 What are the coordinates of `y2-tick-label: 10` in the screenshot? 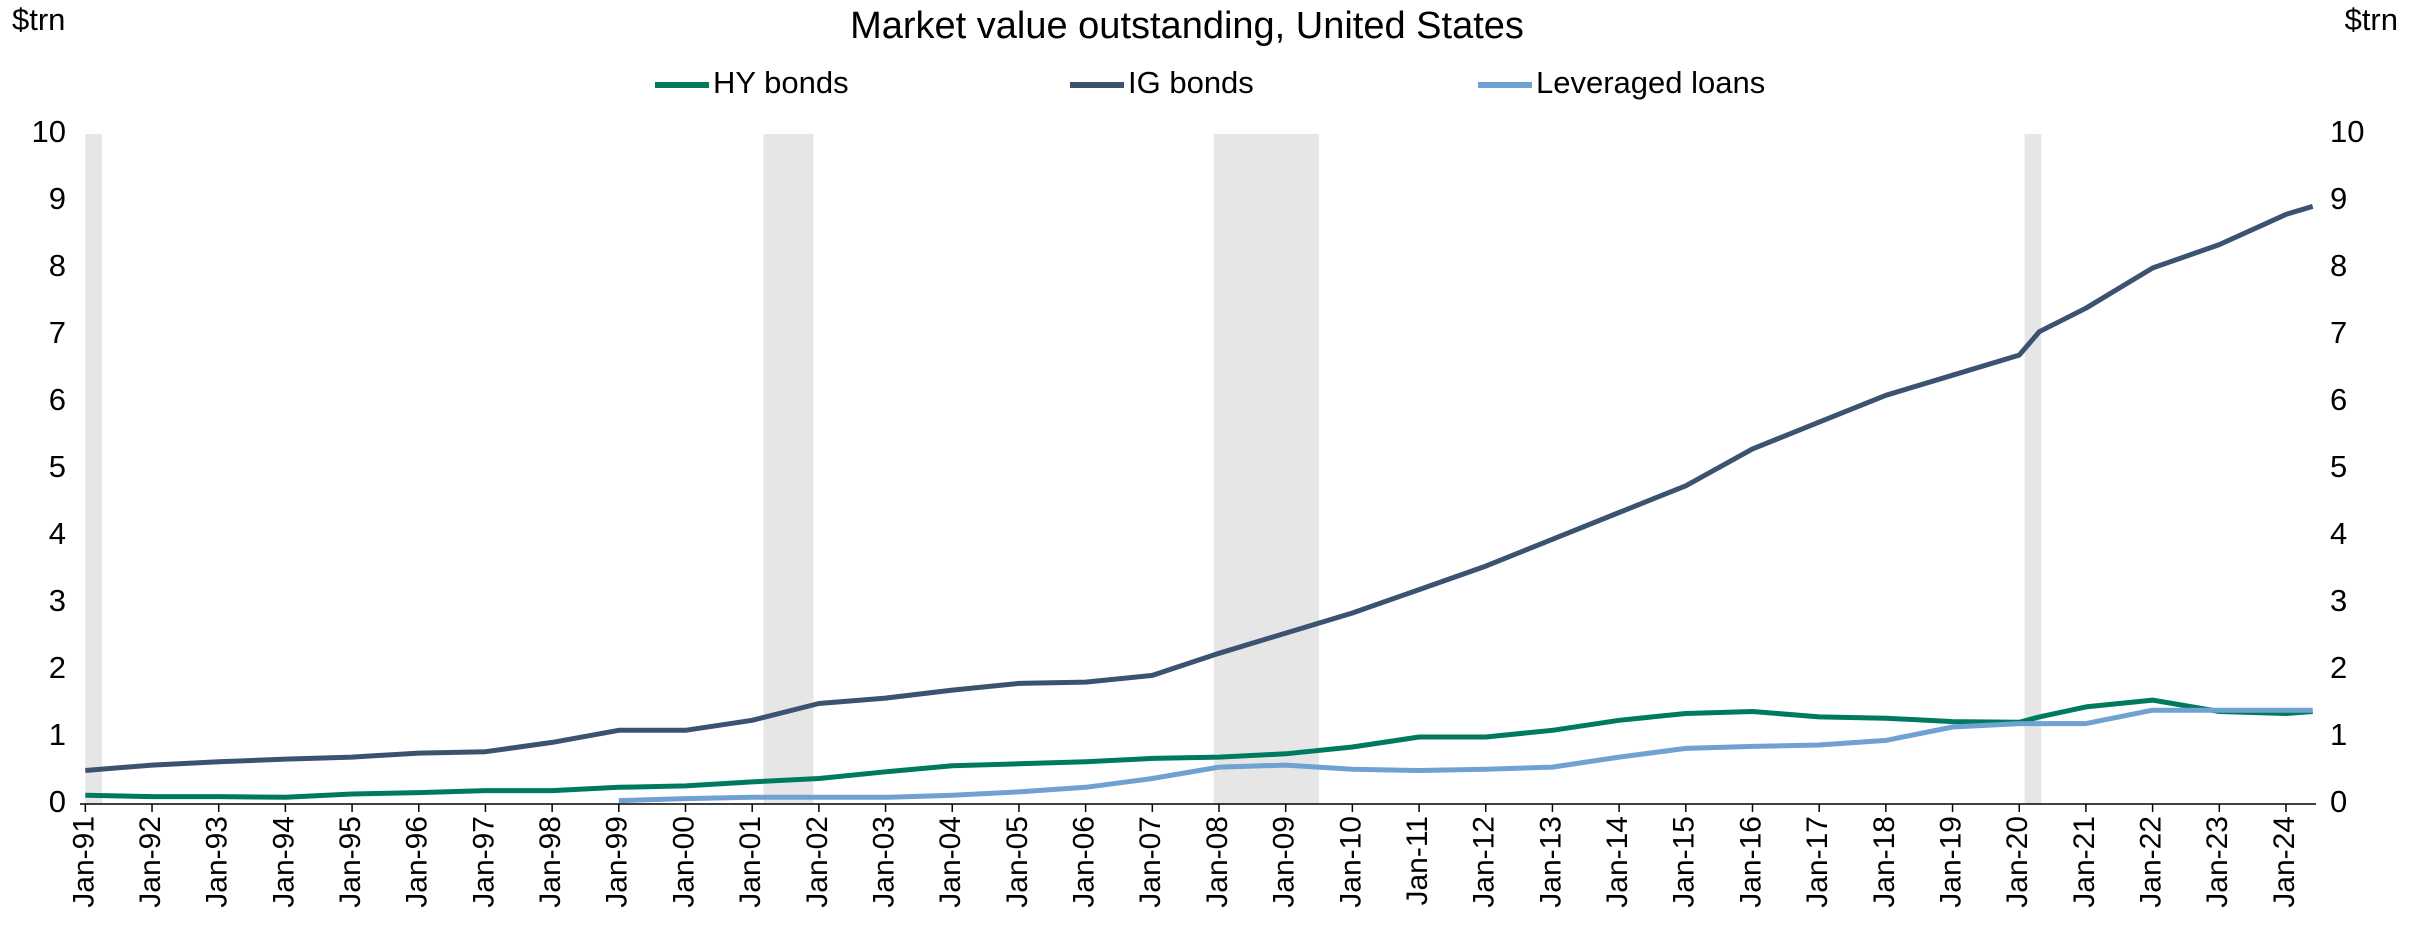 It's located at (2347, 131).